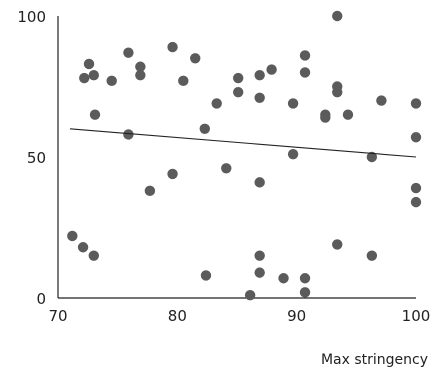 Image resolution: width=434 pixels, height=373 pixels. Describe the element at coordinates (31, 17) in the screenshot. I see `y-tick-label-100: 100` at that location.